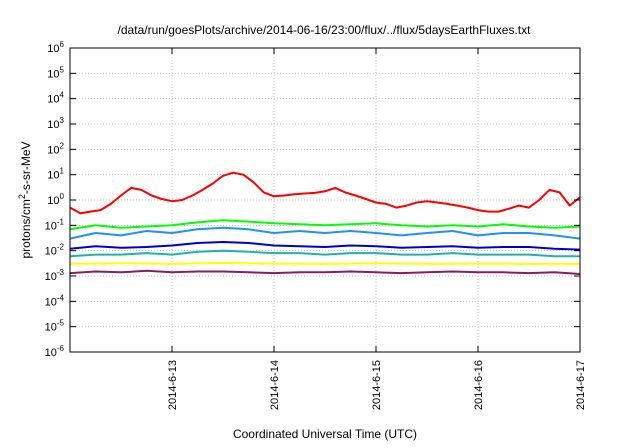  I want to click on y-tick-label: 10⁰, so click(55, 199).